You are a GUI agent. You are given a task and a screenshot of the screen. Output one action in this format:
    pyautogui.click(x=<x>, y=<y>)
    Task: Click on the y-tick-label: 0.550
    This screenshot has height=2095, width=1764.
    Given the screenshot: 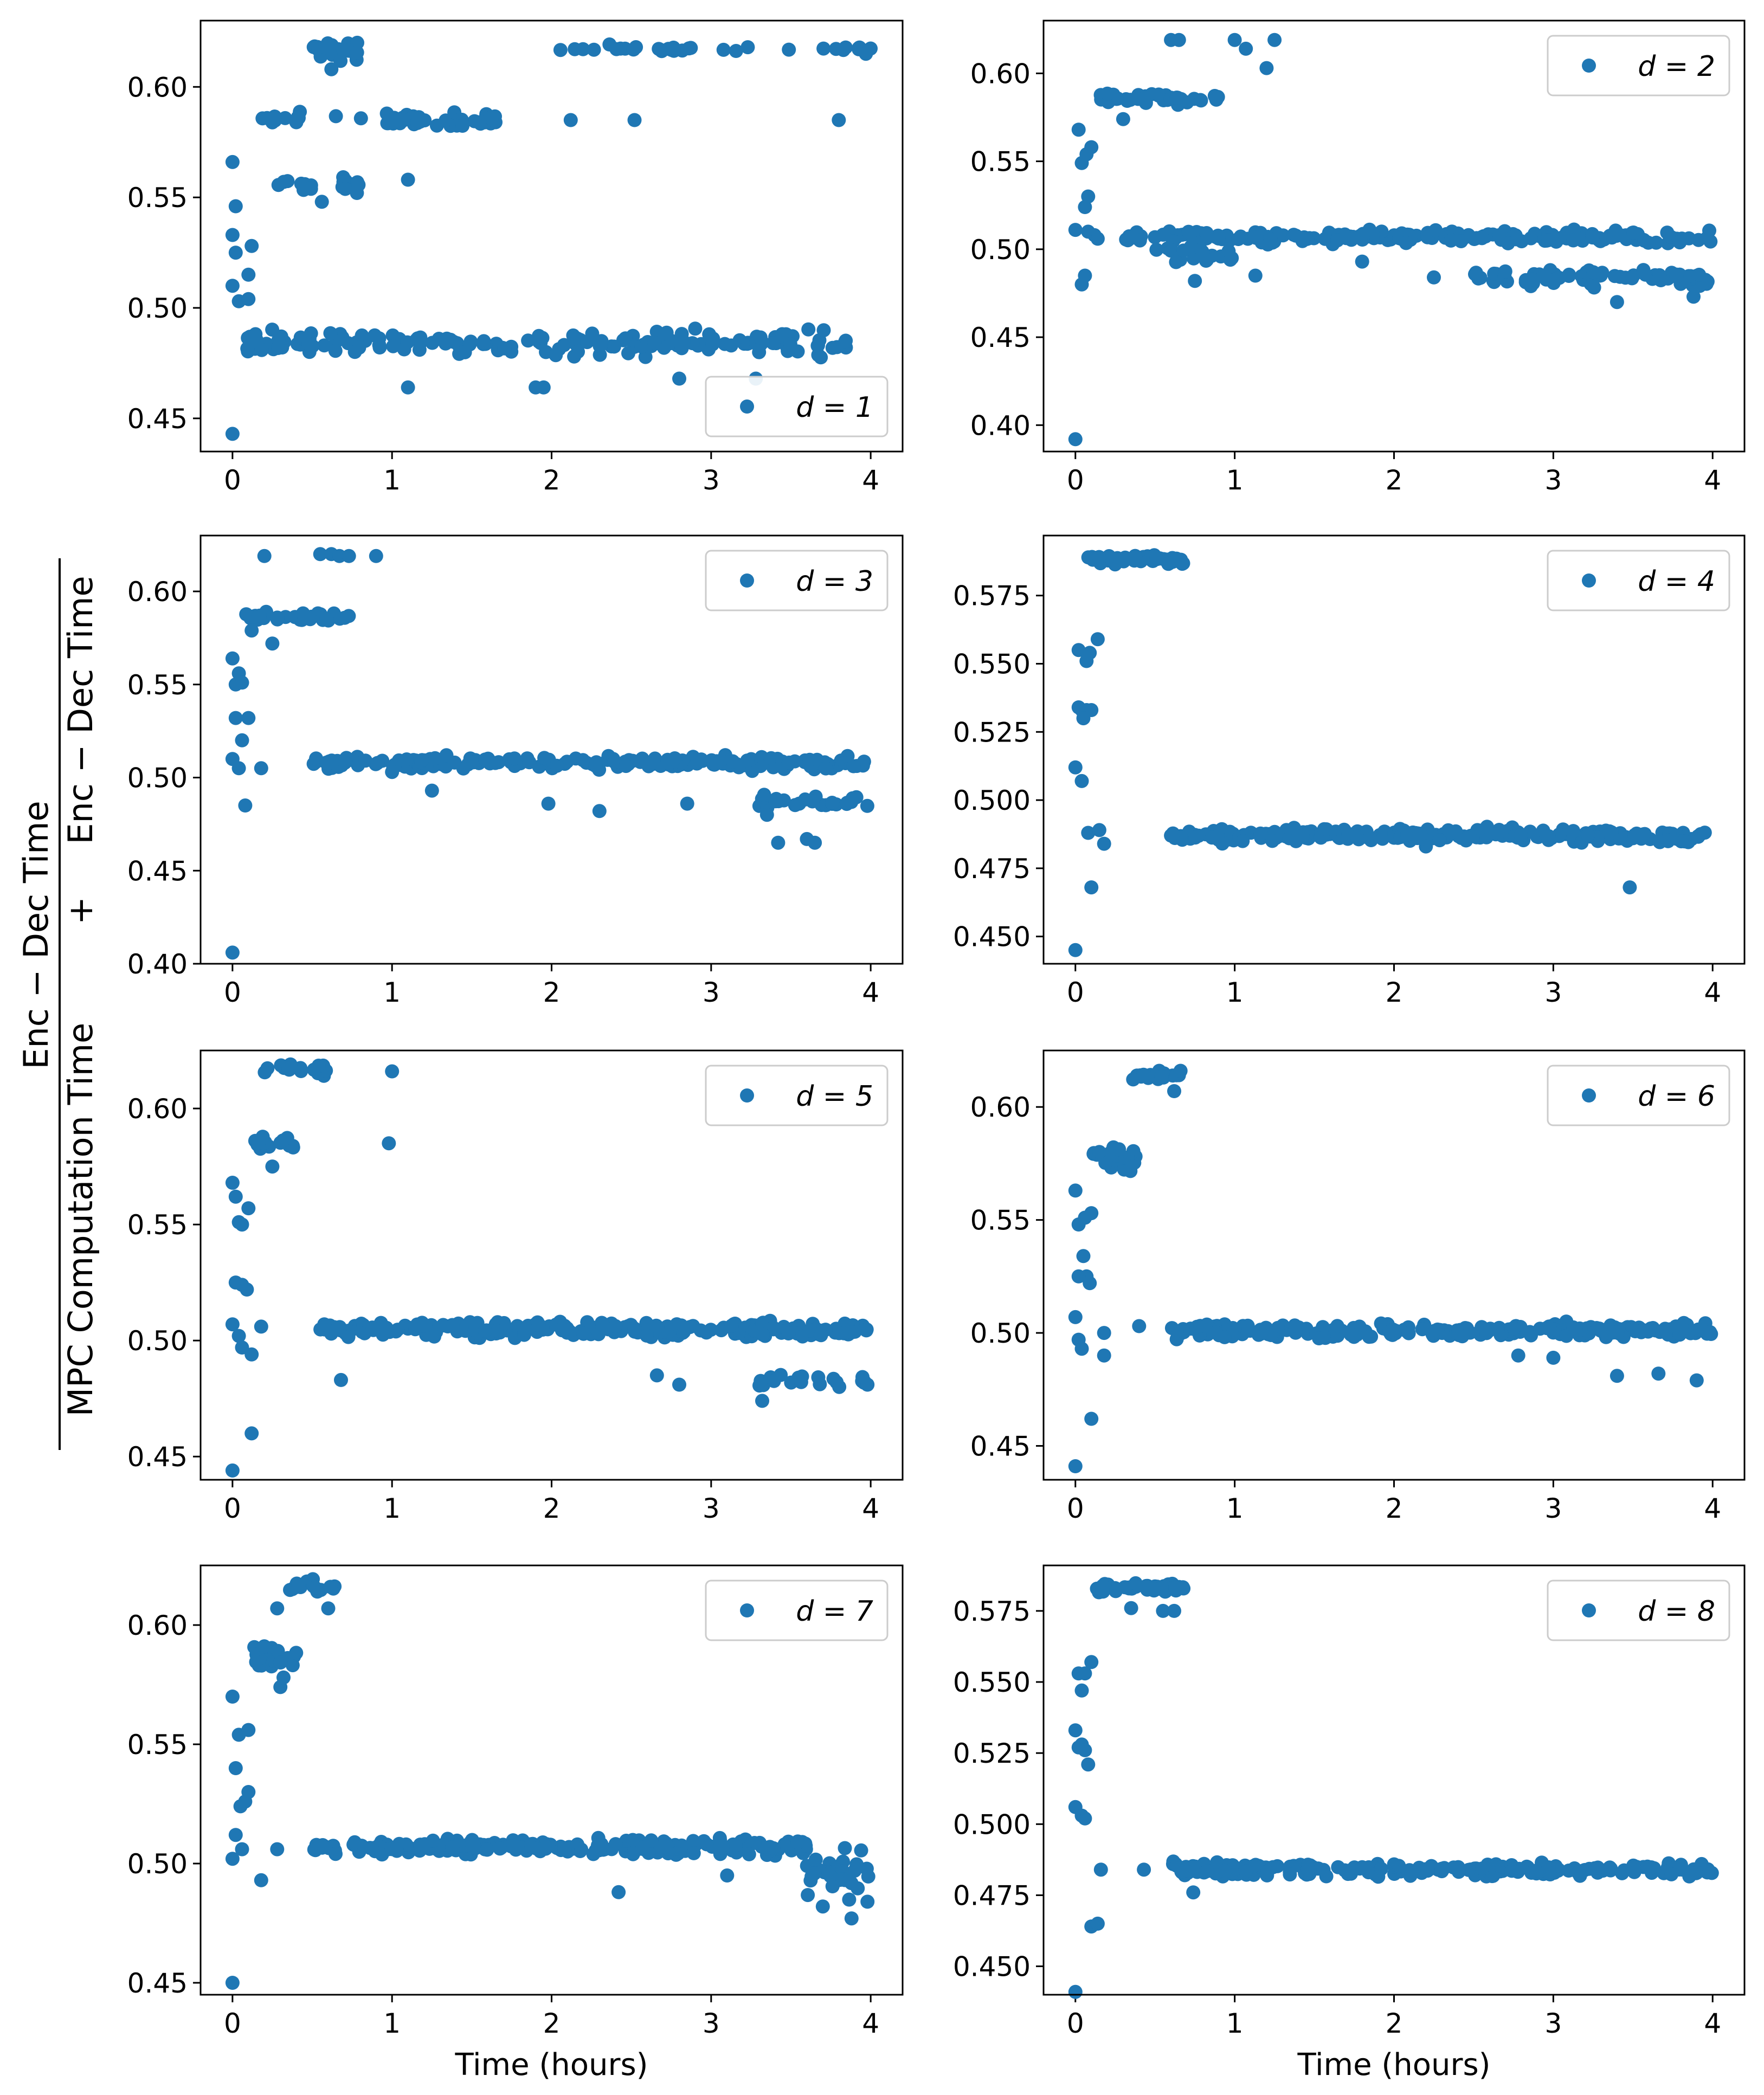 What is the action you would take?
    pyautogui.click(x=992, y=1682)
    